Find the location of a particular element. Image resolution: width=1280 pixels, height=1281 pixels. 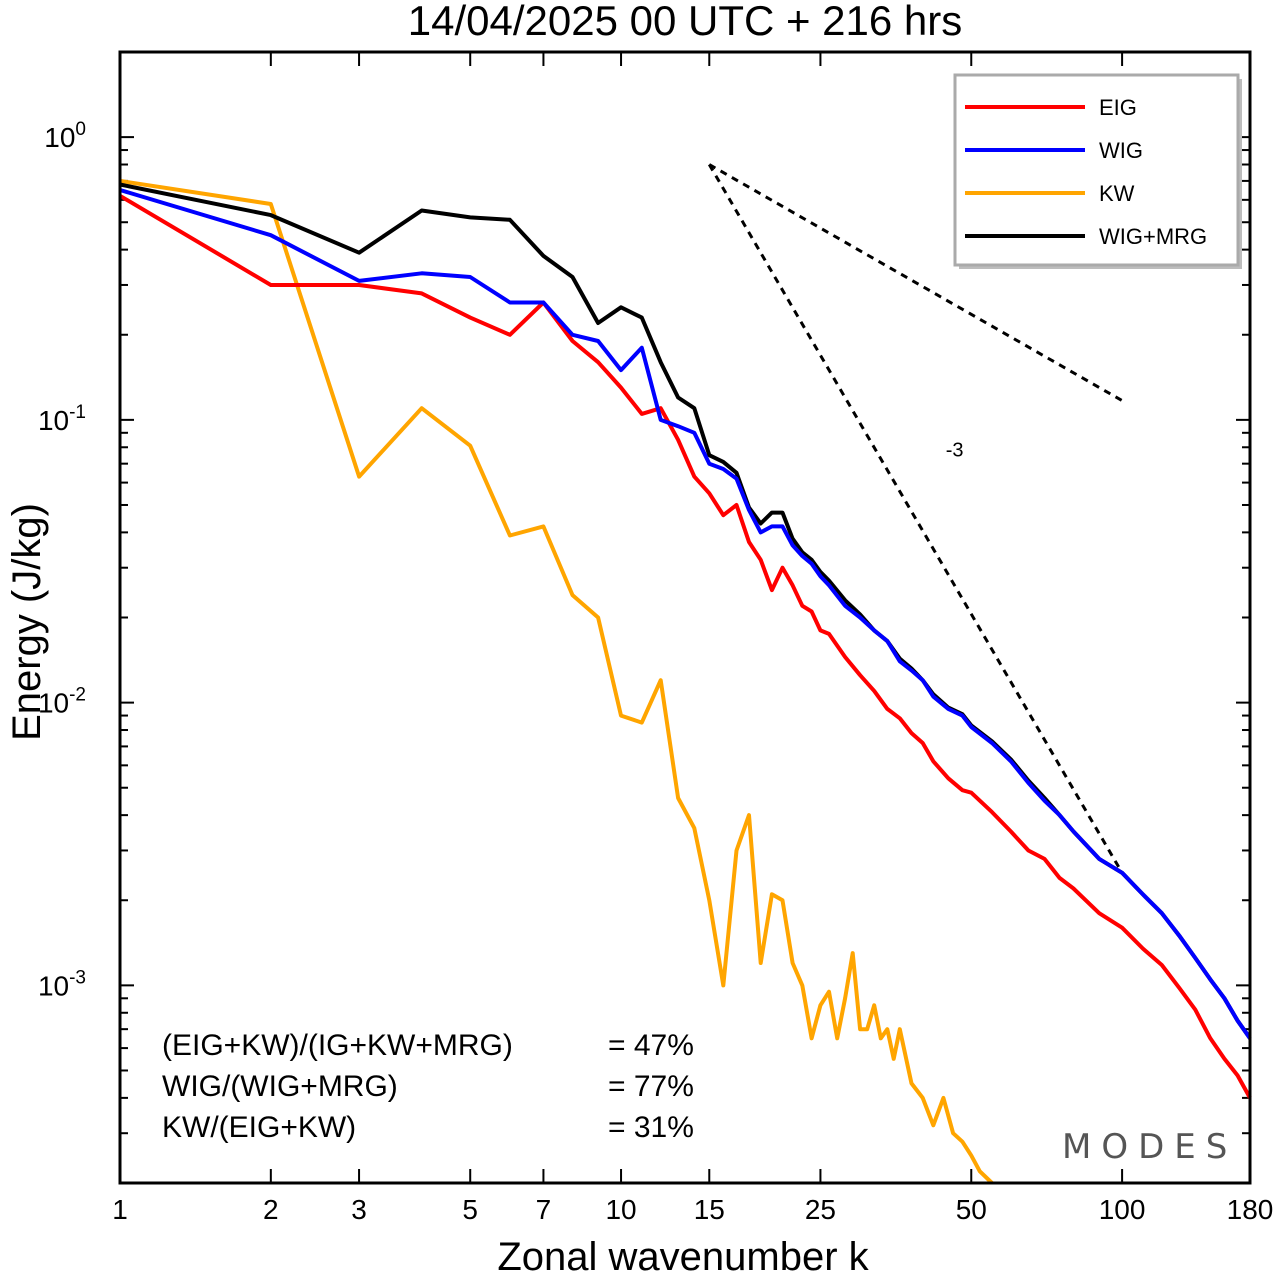

x-tick-label: 50 is located at coordinates (971, 1209).